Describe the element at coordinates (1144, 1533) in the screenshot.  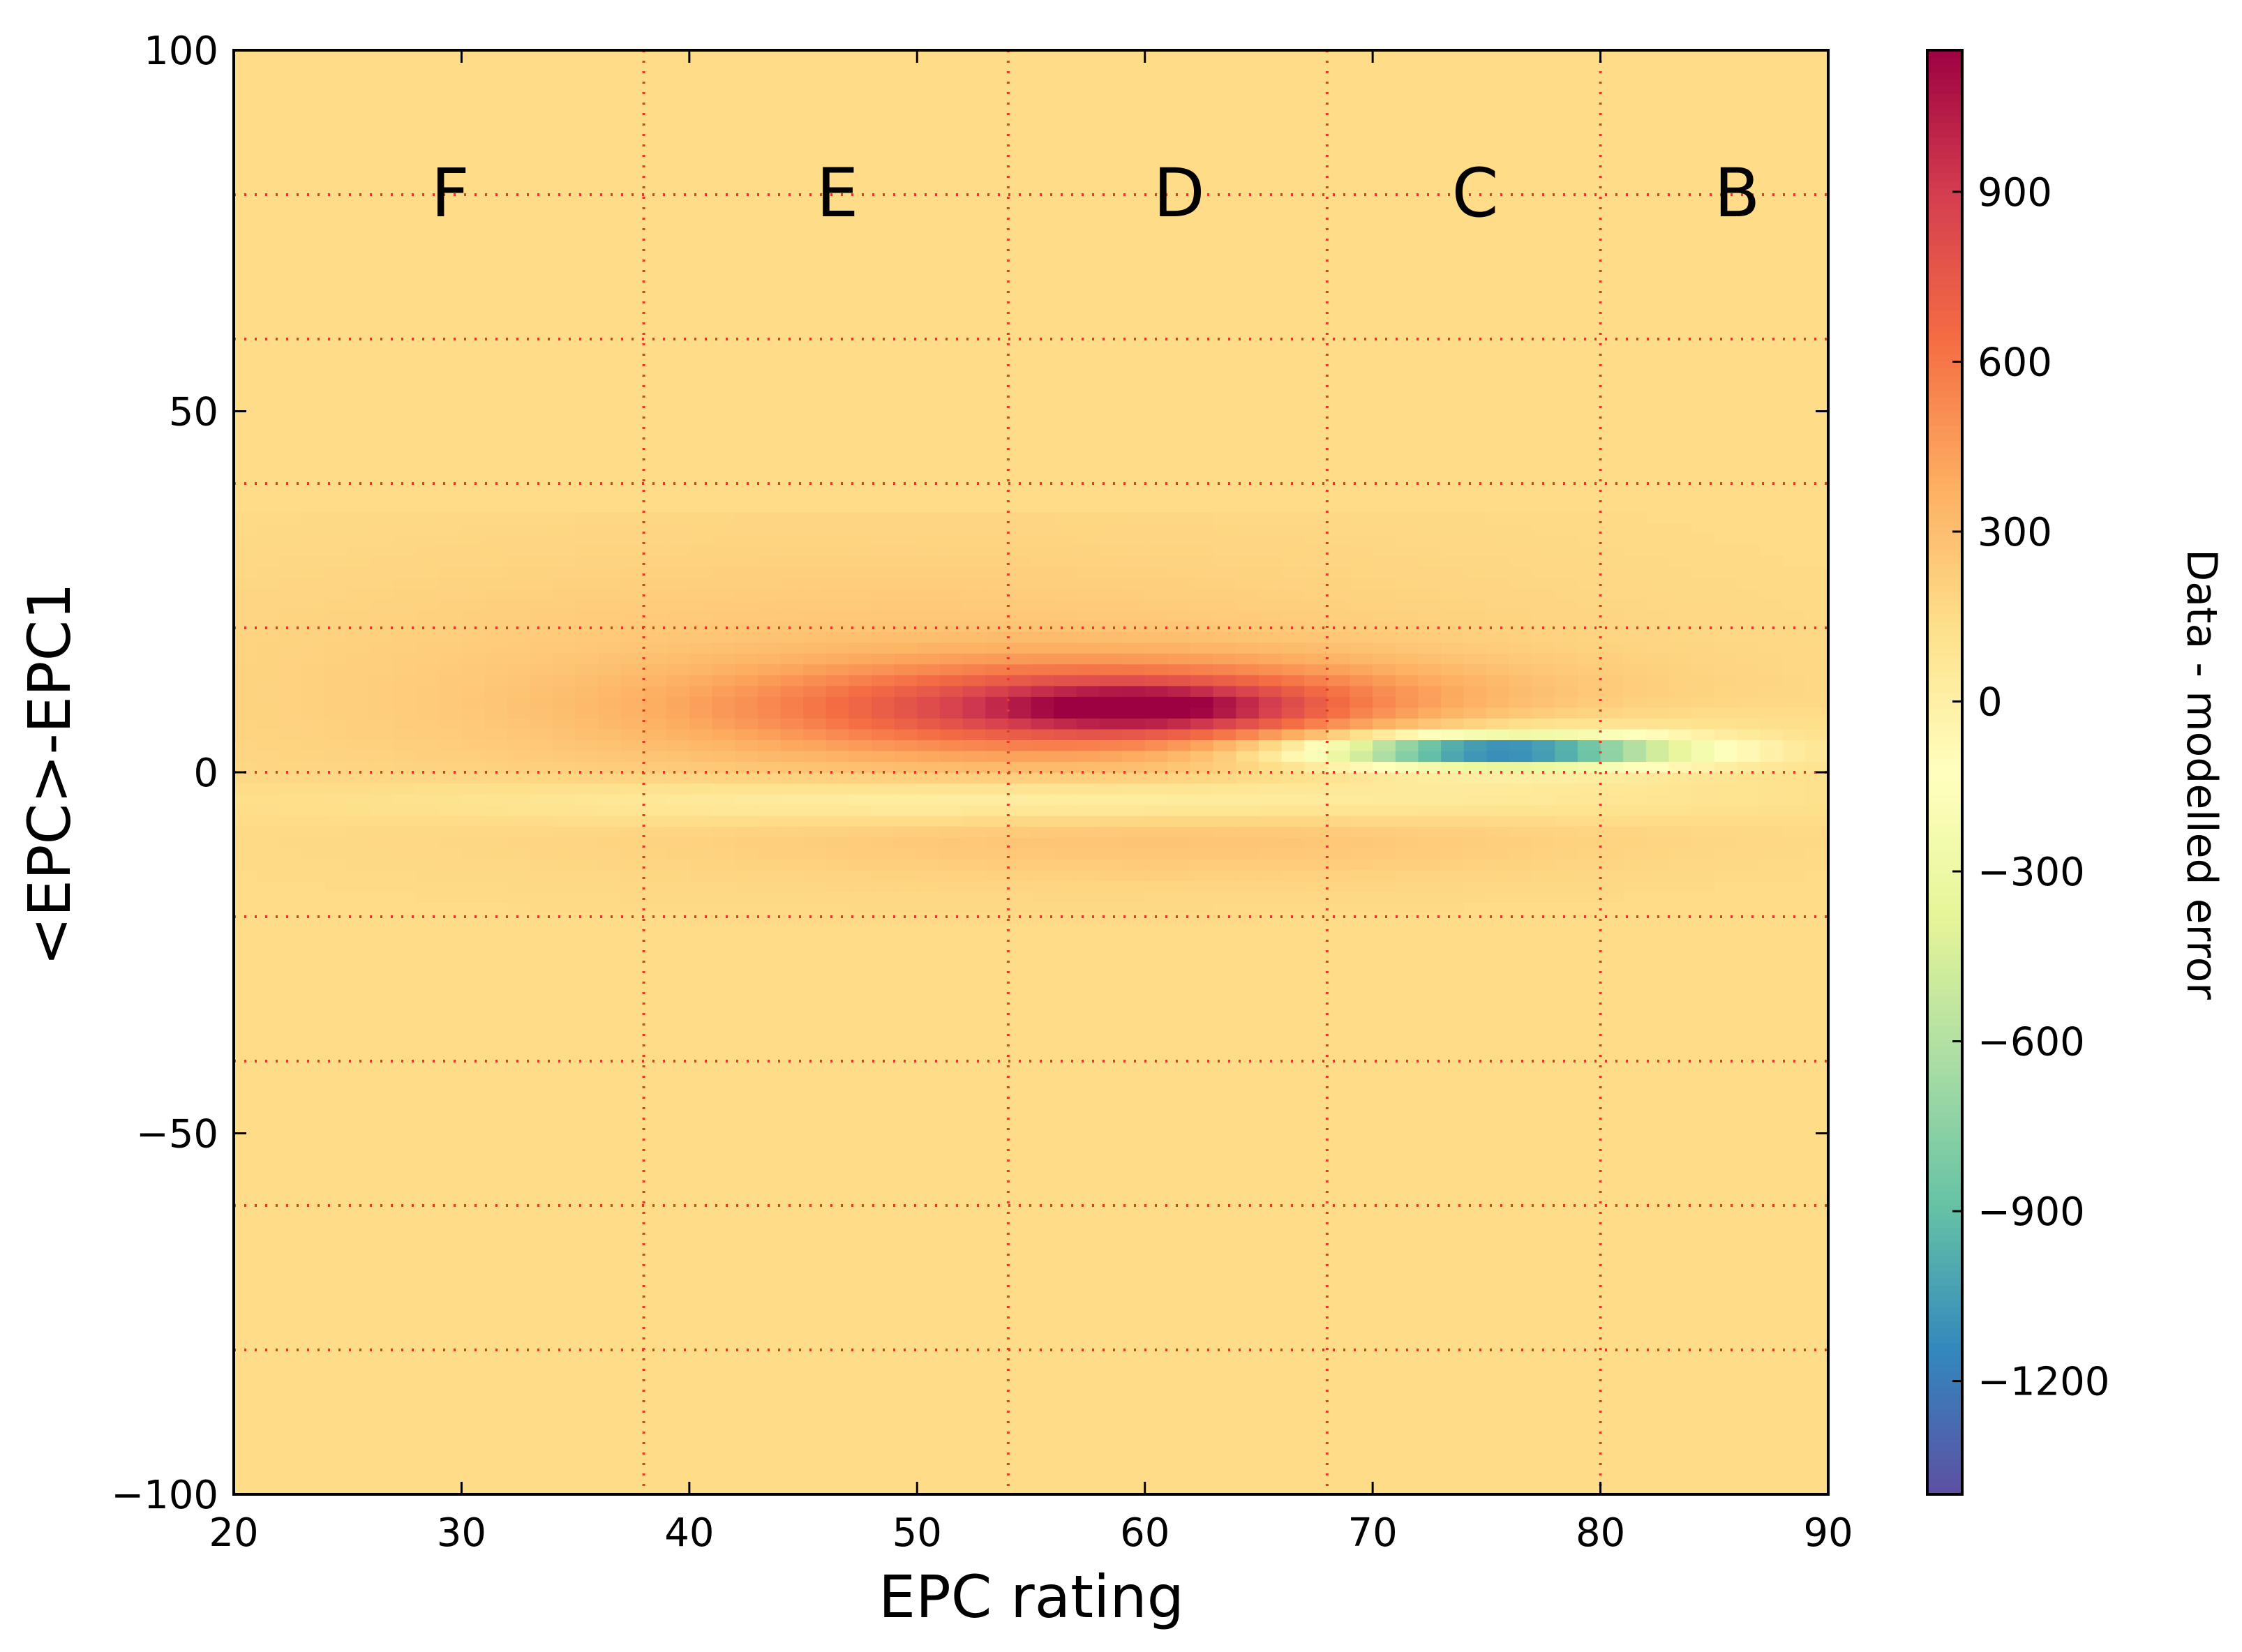
I see `x-tick-label: 60` at that location.